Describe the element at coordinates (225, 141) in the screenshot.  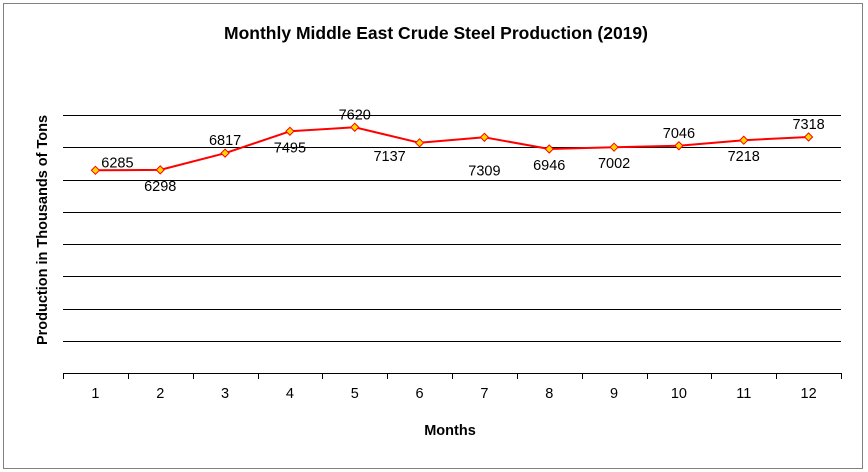
I see `data-label: 6817` at that location.